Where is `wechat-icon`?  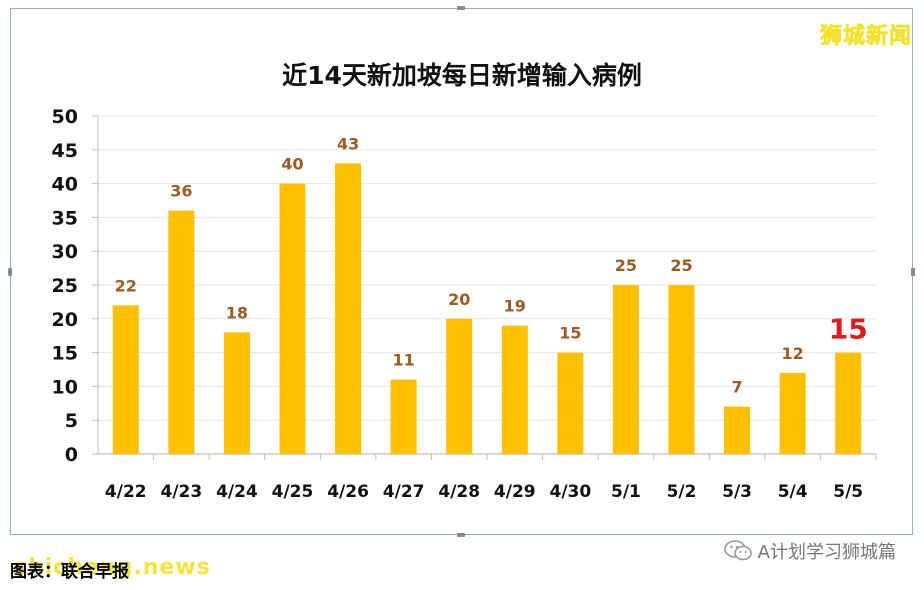 wechat-icon is located at coordinates (737, 551).